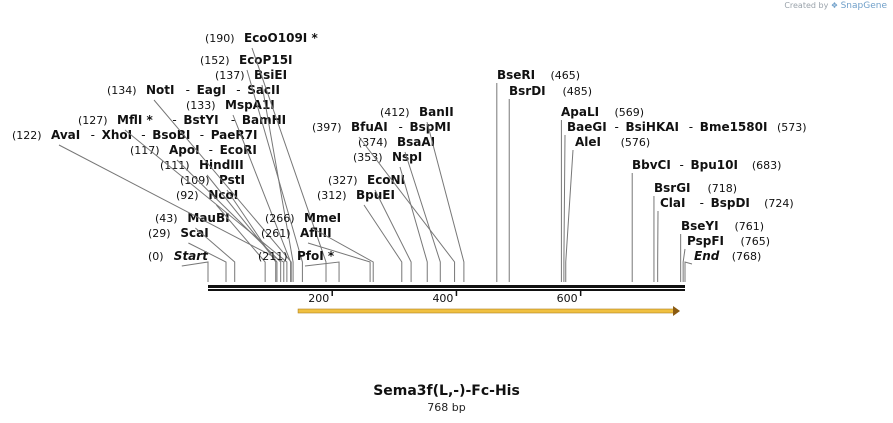 This screenshot has width=893, height=423. I want to click on site-name-bme1580i: Bme1580I, so click(734, 127).